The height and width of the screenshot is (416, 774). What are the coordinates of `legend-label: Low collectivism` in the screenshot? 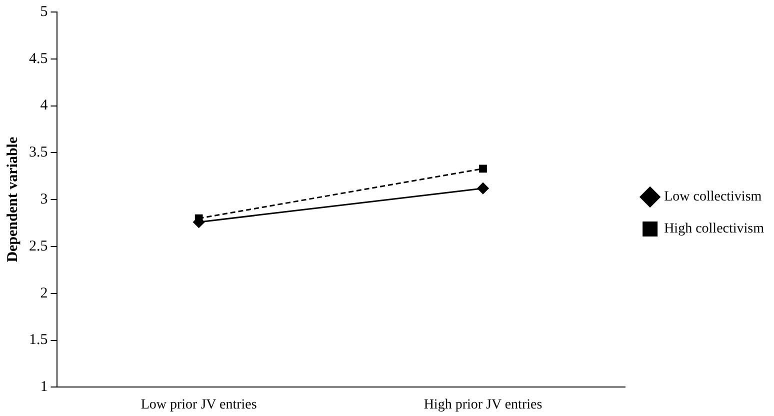 It's located at (713, 197).